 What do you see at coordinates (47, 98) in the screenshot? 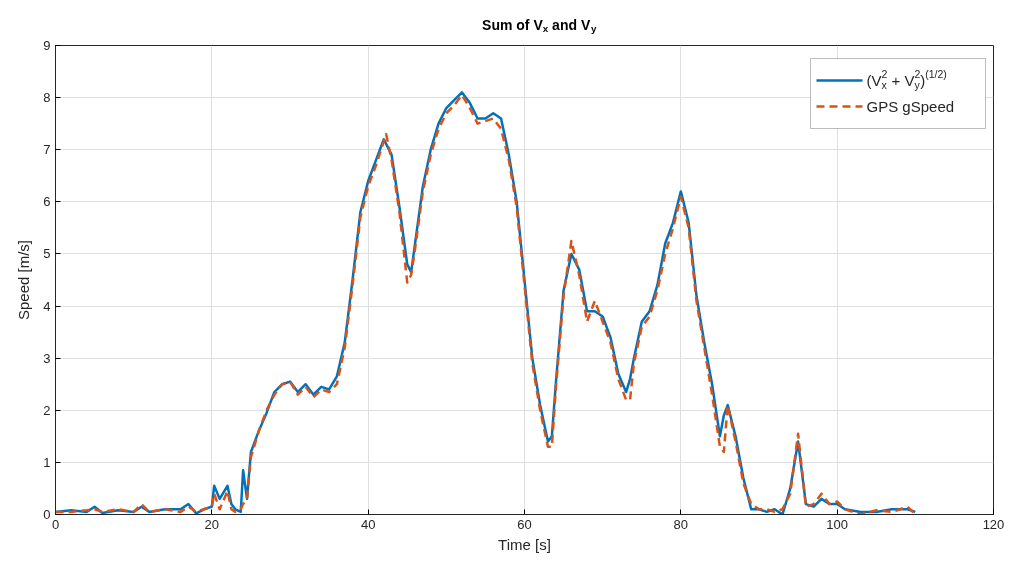
I see `y-tick-label: 8` at bounding box center [47, 98].